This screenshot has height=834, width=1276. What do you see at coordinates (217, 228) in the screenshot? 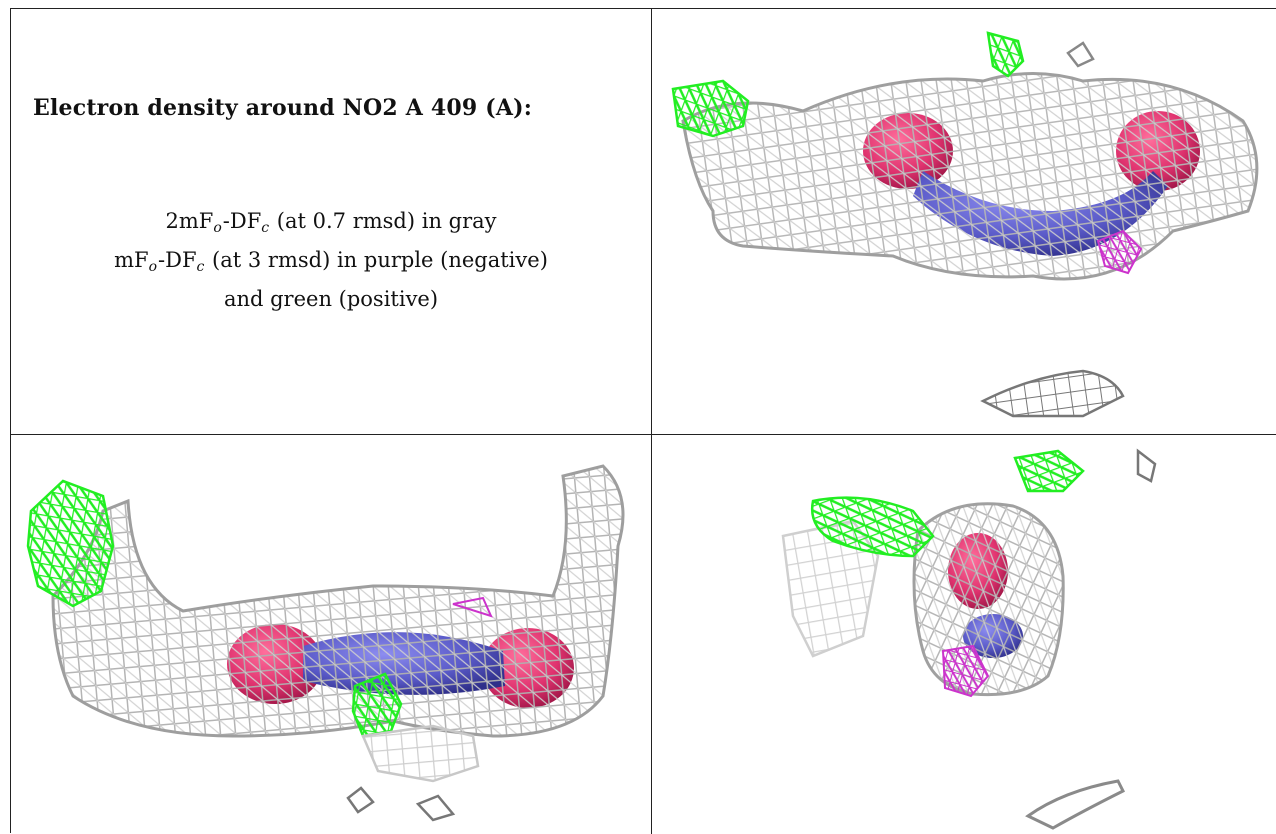
I see `caption-line-2fofc-sub-o: o` at bounding box center [217, 228].